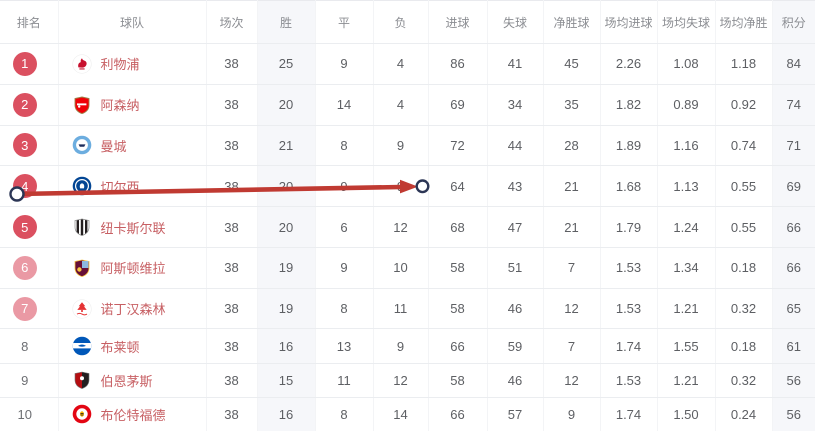 Image resolution: width=815 pixels, height=431 pixels. Describe the element at coordinates (132, 308) in the screenshot. I see `team: 诺丁汉森林` at that location.